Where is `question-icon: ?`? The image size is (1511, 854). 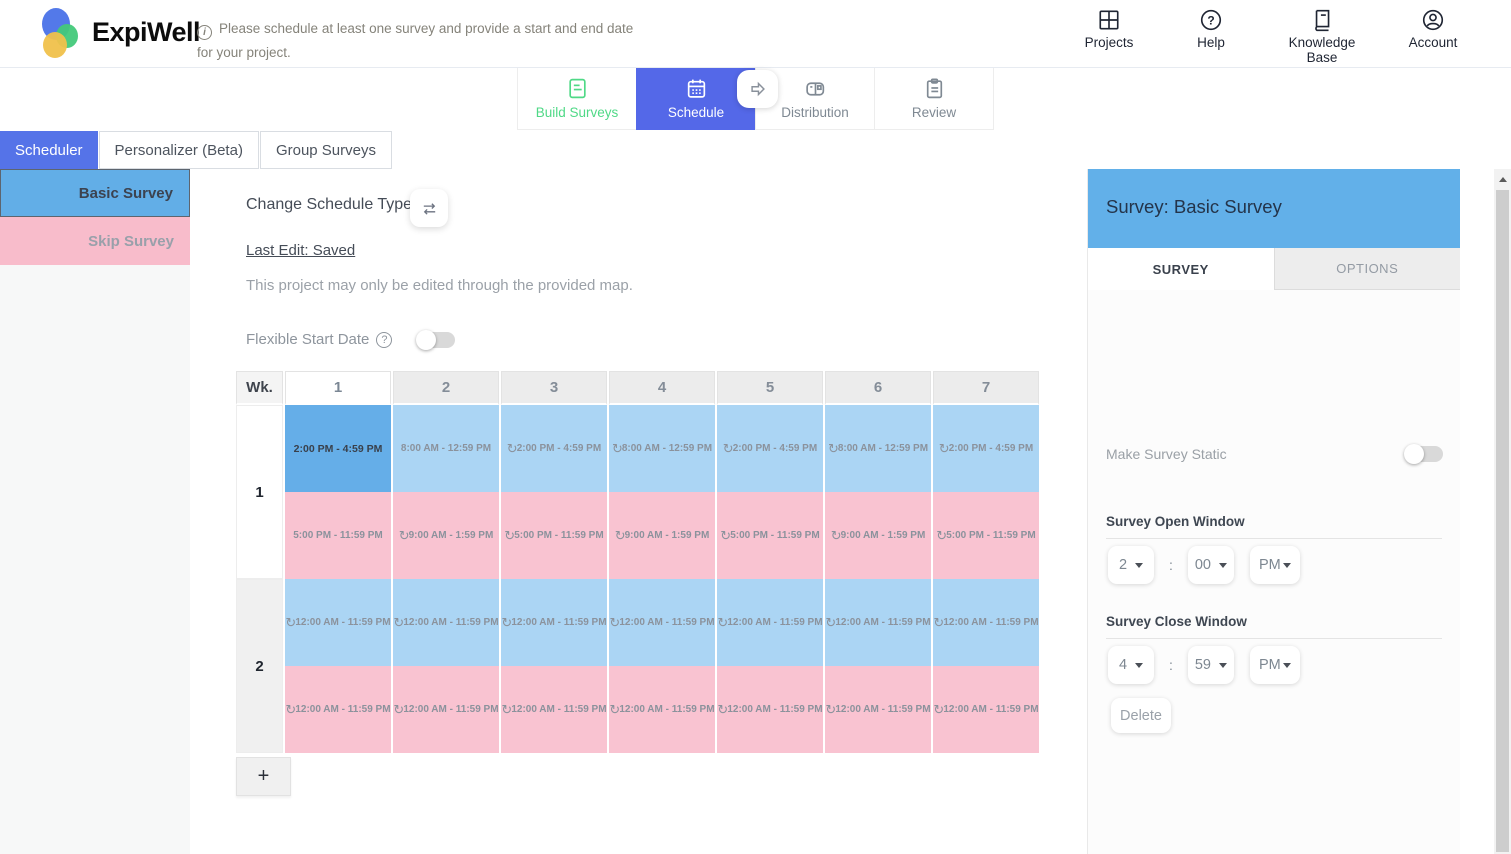 question-icon: ? is located at coordinates (384, 339).